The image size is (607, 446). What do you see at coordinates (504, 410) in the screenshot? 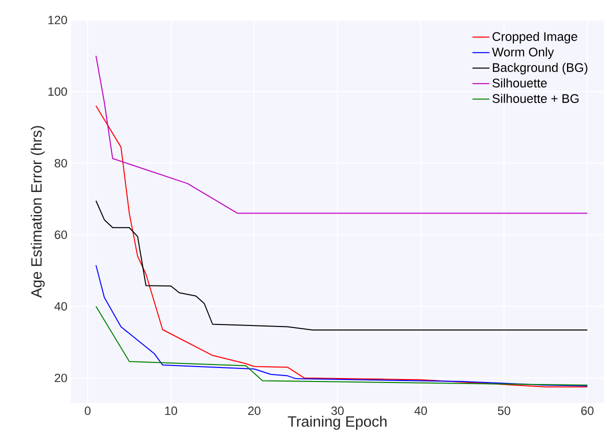
I see `x-tick-label: 50` at bounding box center [504, 410].